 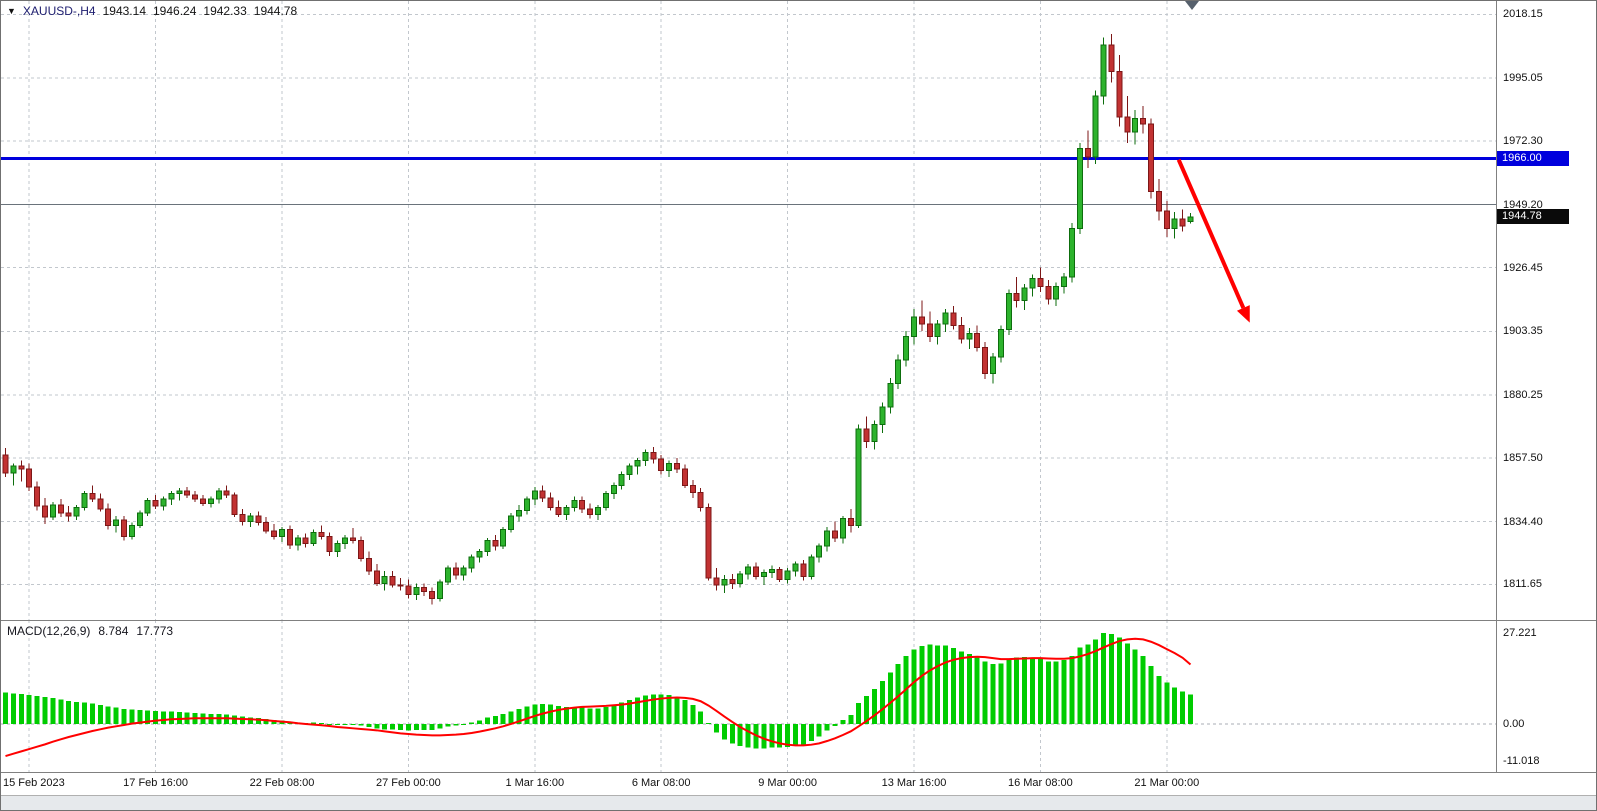 I want to click on macd-axis-label: -11.018, so click(x=1521, y=760).